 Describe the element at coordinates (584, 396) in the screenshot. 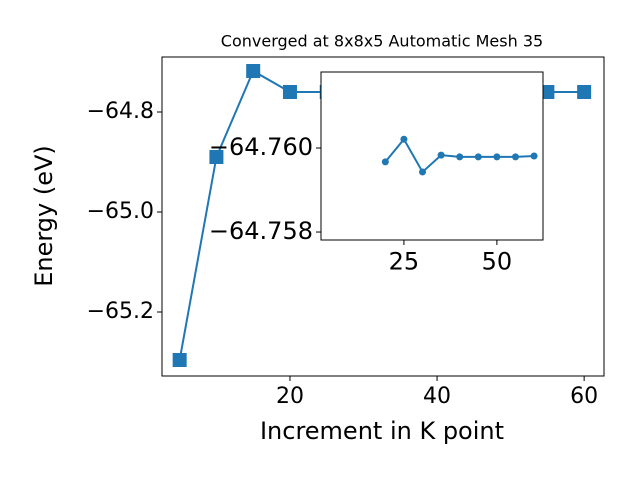

I see `x-tick-label: 60` at that location.